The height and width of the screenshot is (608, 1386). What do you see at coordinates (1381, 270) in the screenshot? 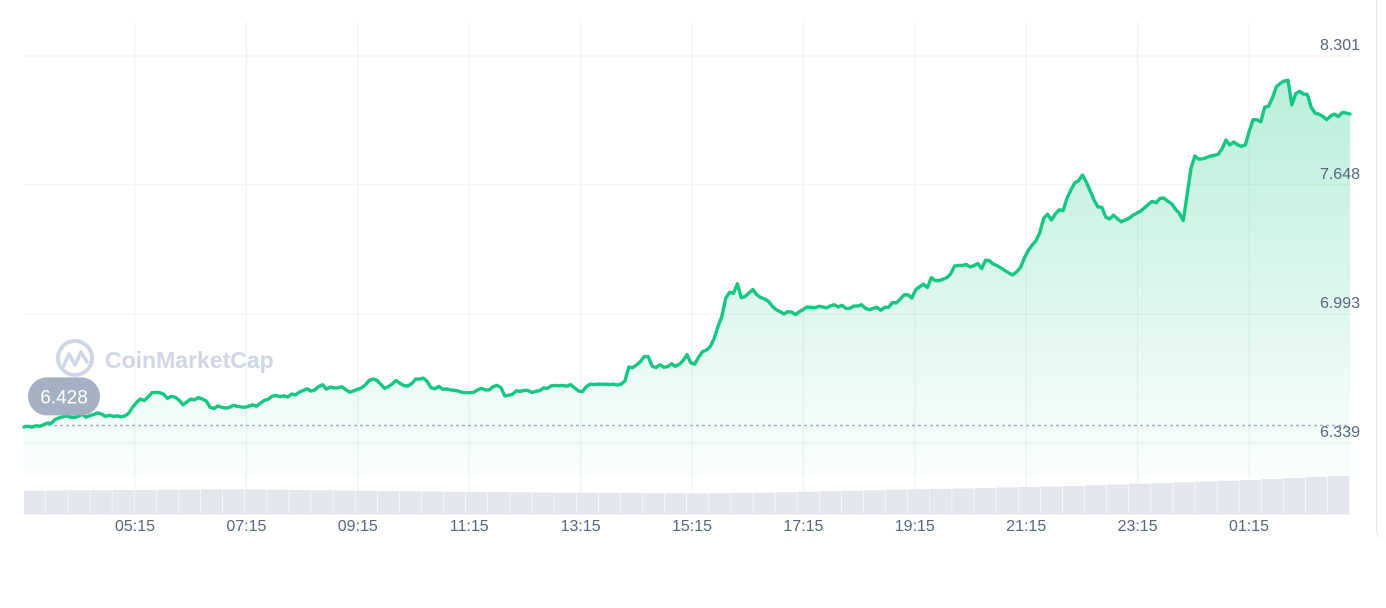
I see `panel-edge` at bounding box center [1381, 270].